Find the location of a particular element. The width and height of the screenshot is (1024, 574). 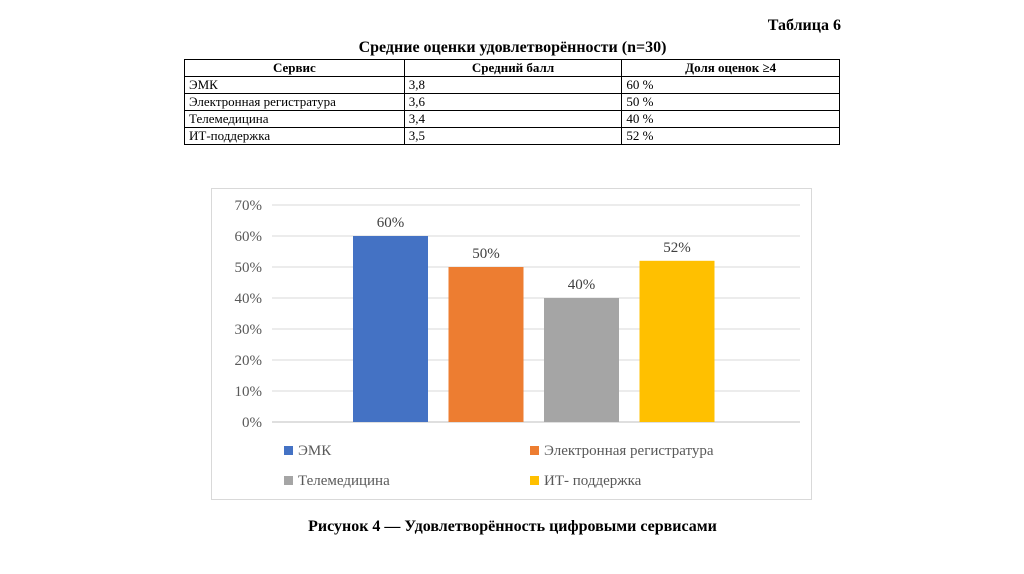

table-cell: Телемедицина is located at coordinates (294, 119).